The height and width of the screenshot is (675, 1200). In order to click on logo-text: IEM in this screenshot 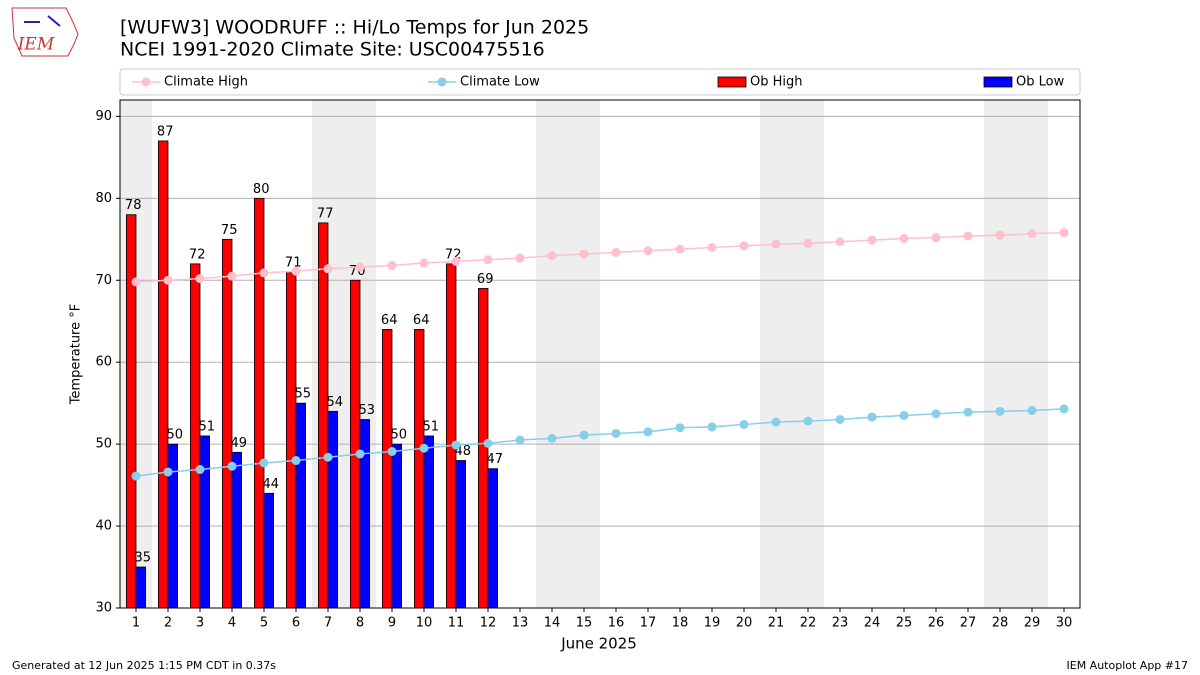, I will do `click(36, 45)`.